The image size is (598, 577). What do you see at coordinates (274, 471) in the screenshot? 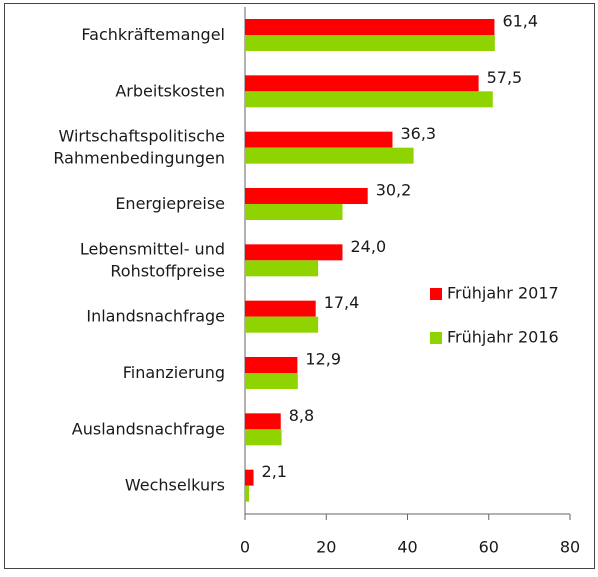
I see `value-label: 2,1` at bounding box center [274, 471].